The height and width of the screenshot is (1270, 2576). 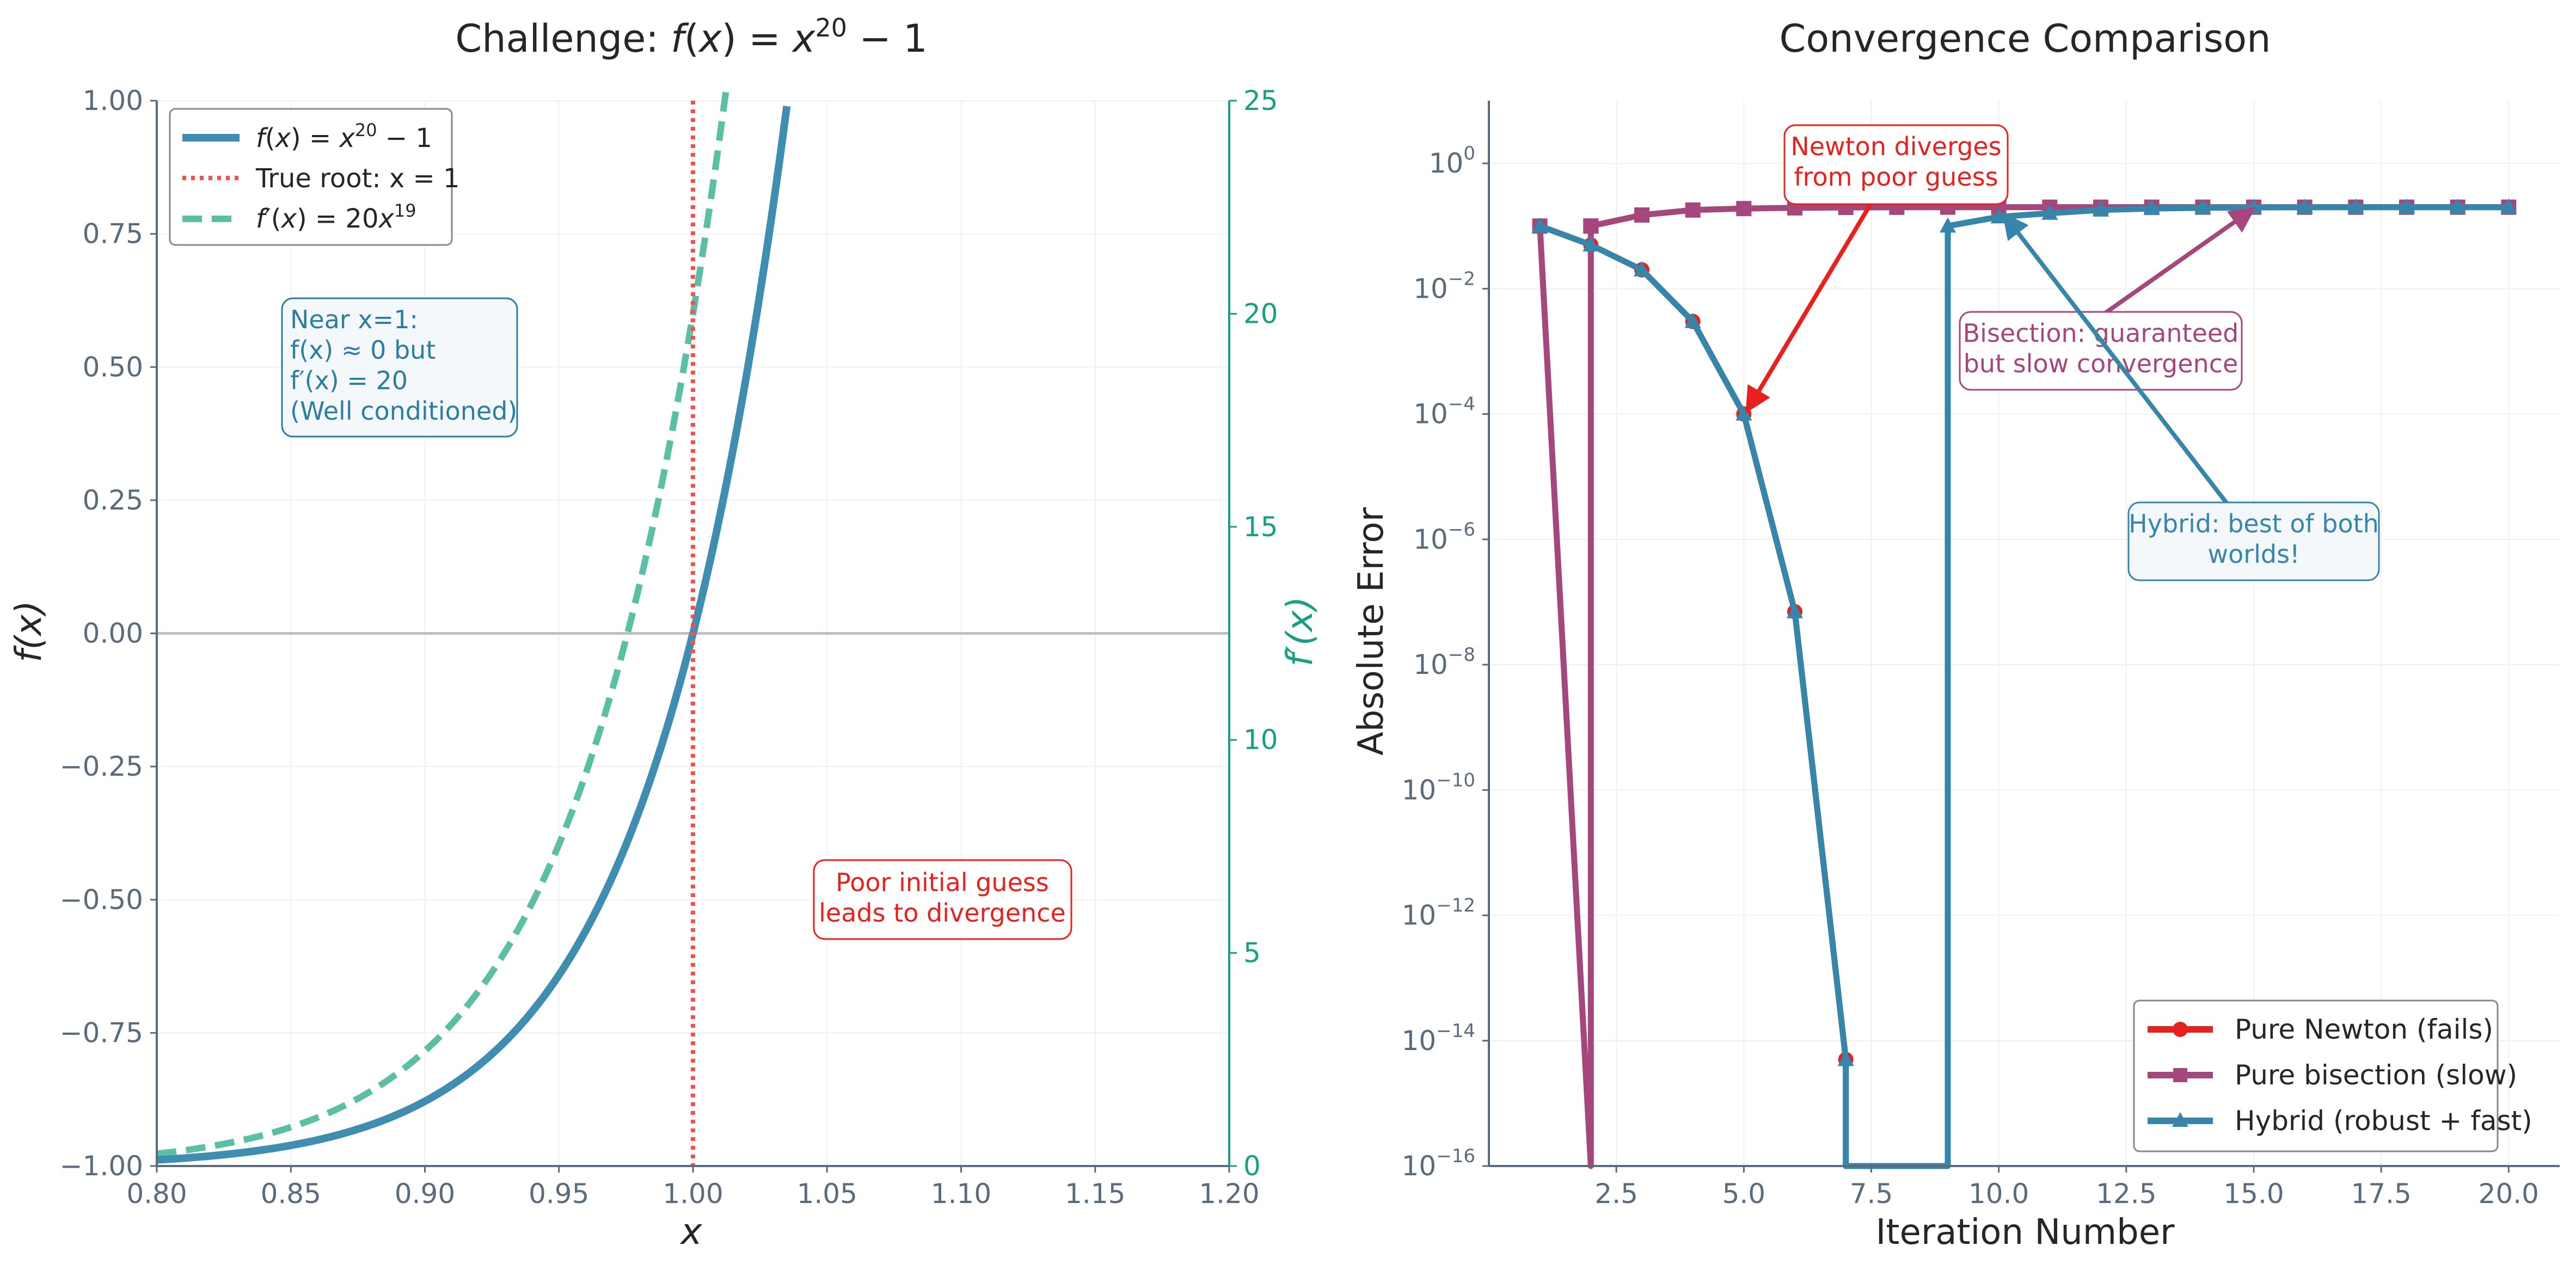 What do you see at coordinates (425, 1194) in the screenshot?
I see `x-tick-label: 0.90` at bounding box center [425, 1194].